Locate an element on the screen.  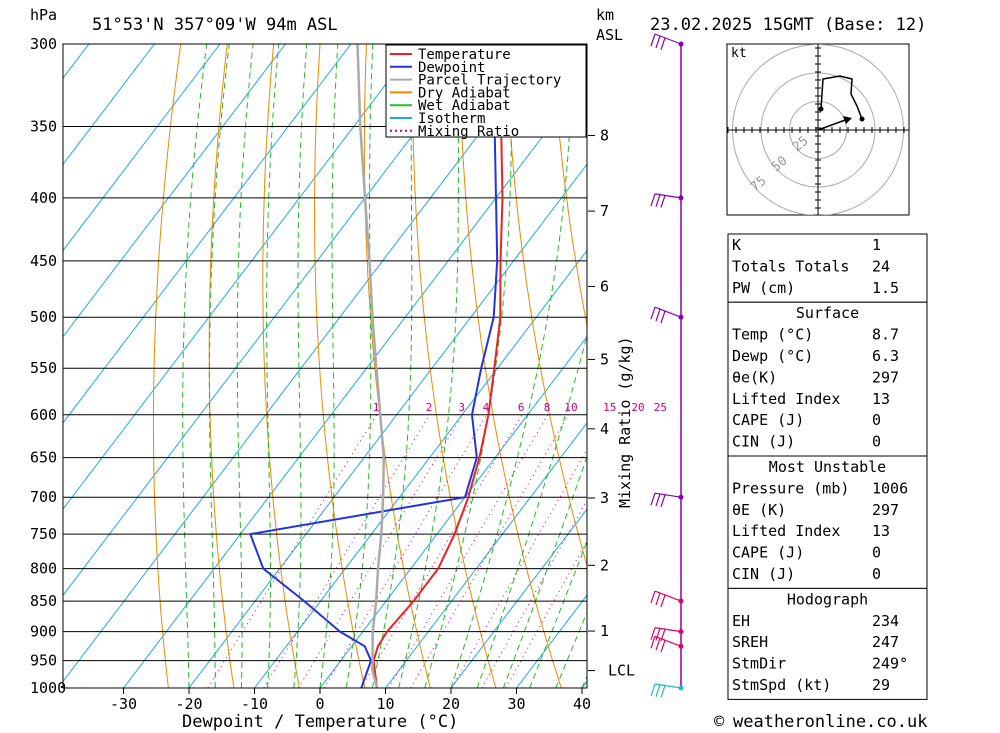
temperature-tick-label: 0 is located at coordinates (319, 704).